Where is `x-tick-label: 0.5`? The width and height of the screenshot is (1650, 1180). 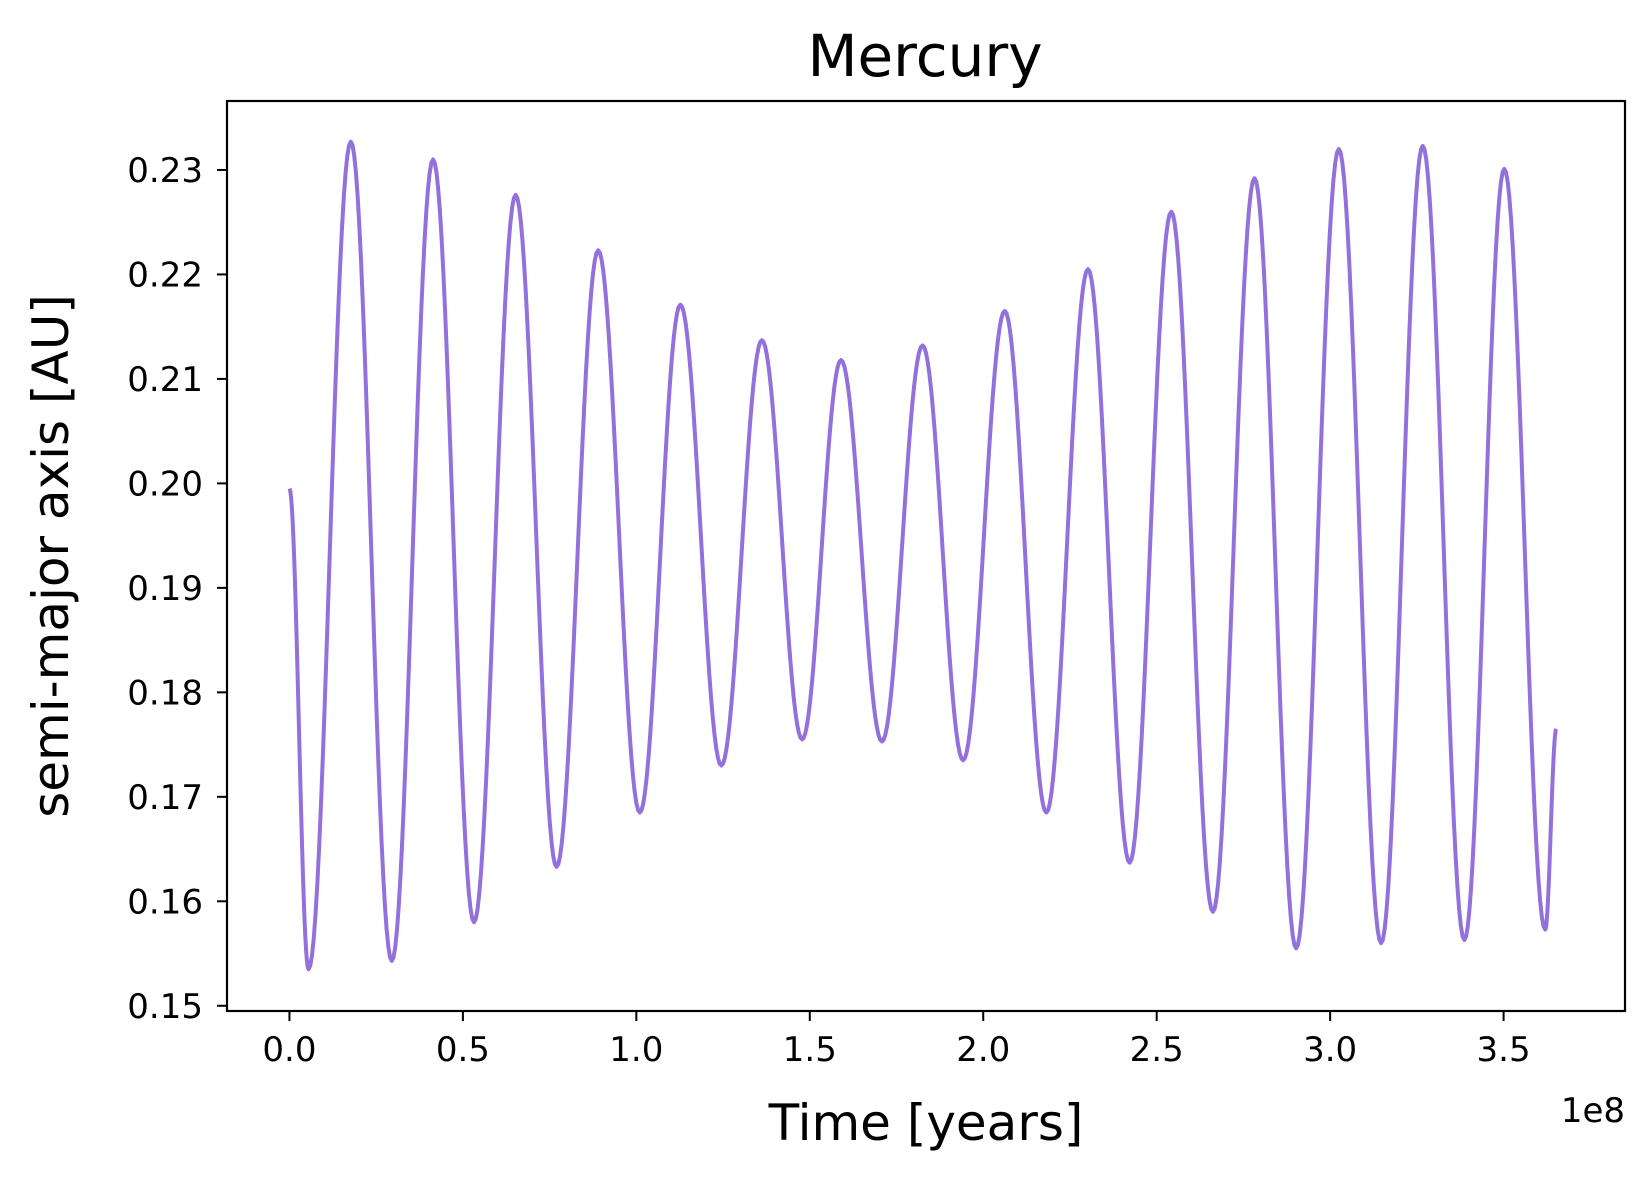
x-tick-label: 0.5 is located at coordinates (463, 1050).